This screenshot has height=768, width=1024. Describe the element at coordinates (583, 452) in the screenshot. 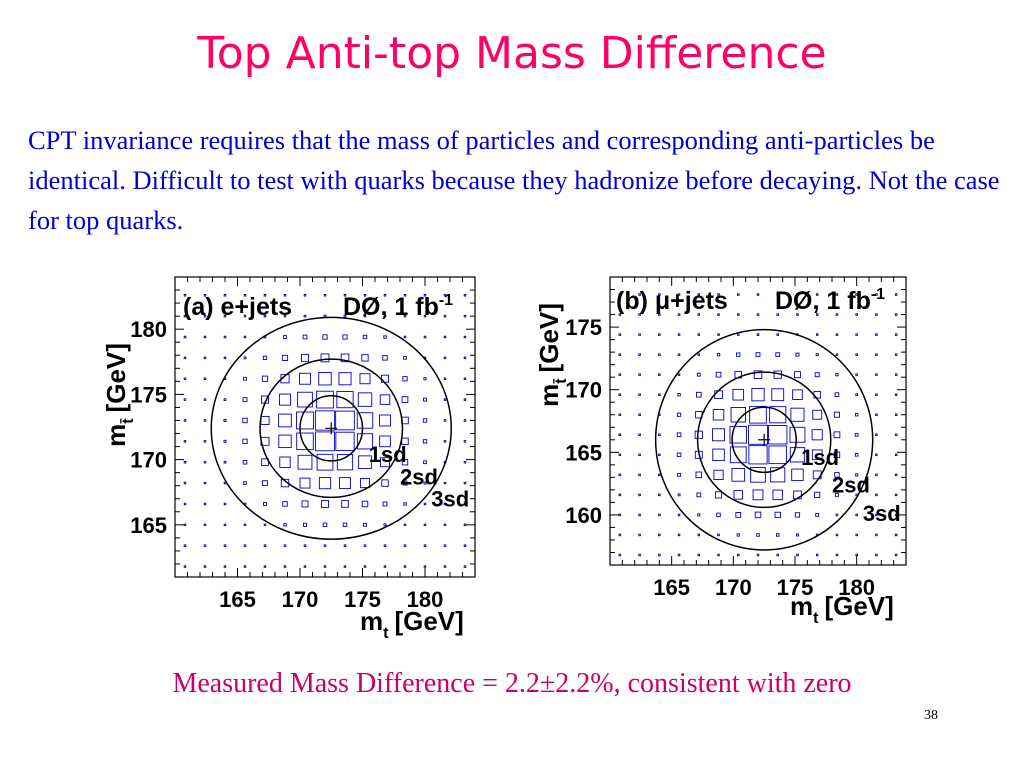

I see `y-tick-label: 165` at that location.